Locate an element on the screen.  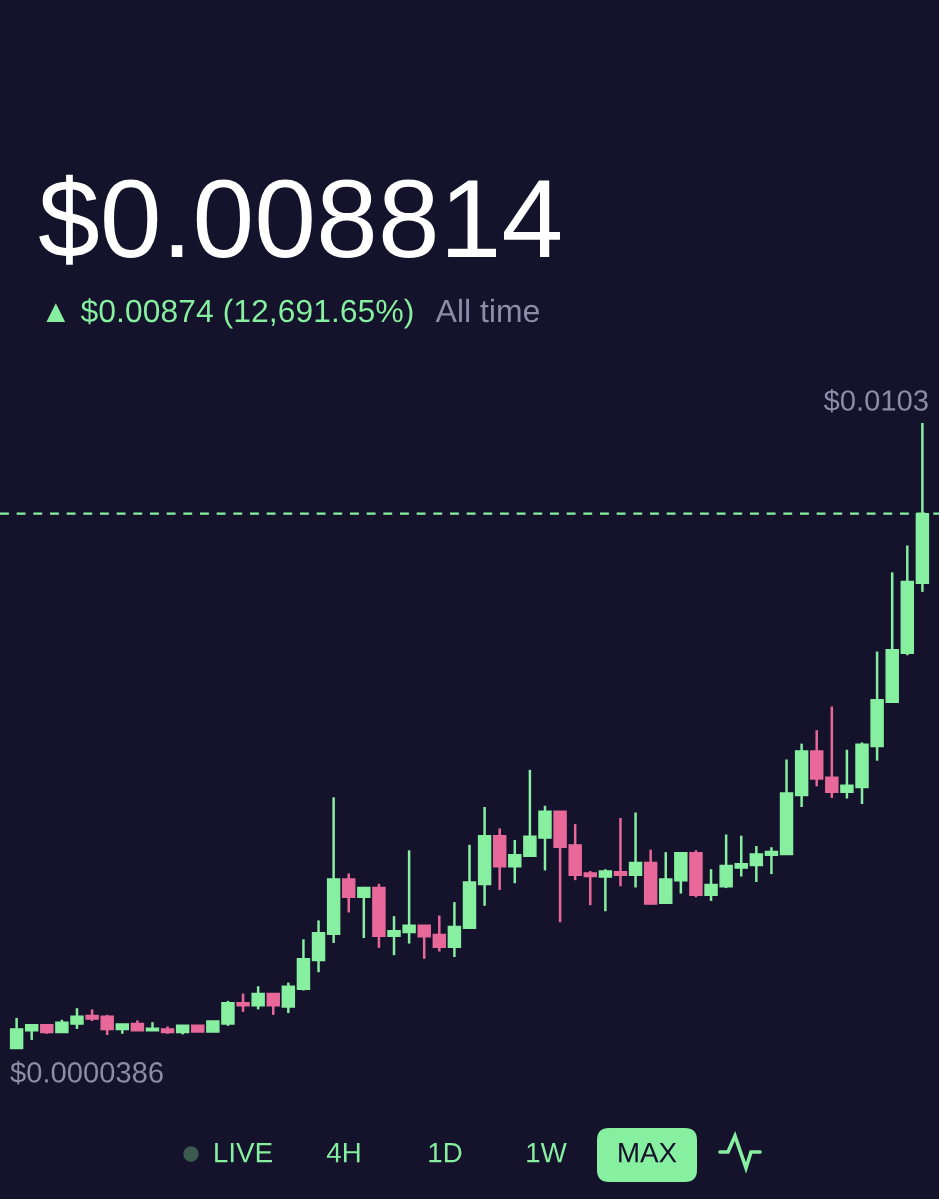
text: $0.0000386 is located at coordinates (86, 1072).